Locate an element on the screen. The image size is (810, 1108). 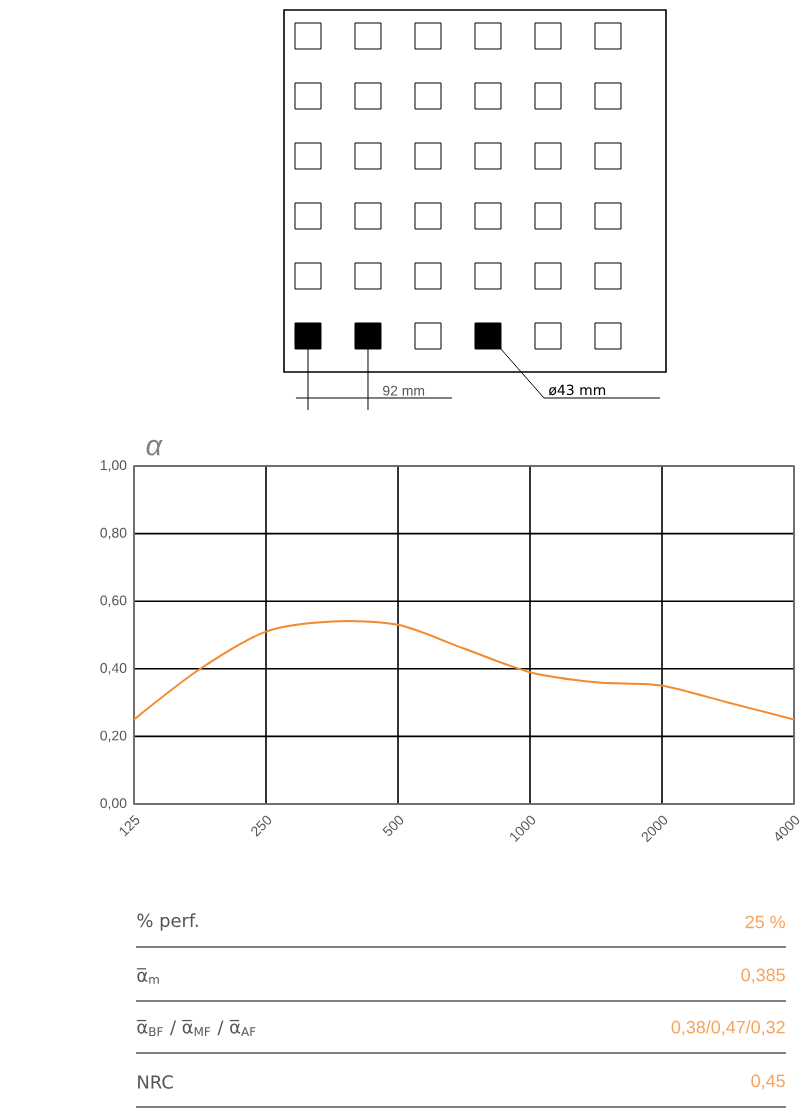
y-axis-title: α is located at coordinates (154, 447).